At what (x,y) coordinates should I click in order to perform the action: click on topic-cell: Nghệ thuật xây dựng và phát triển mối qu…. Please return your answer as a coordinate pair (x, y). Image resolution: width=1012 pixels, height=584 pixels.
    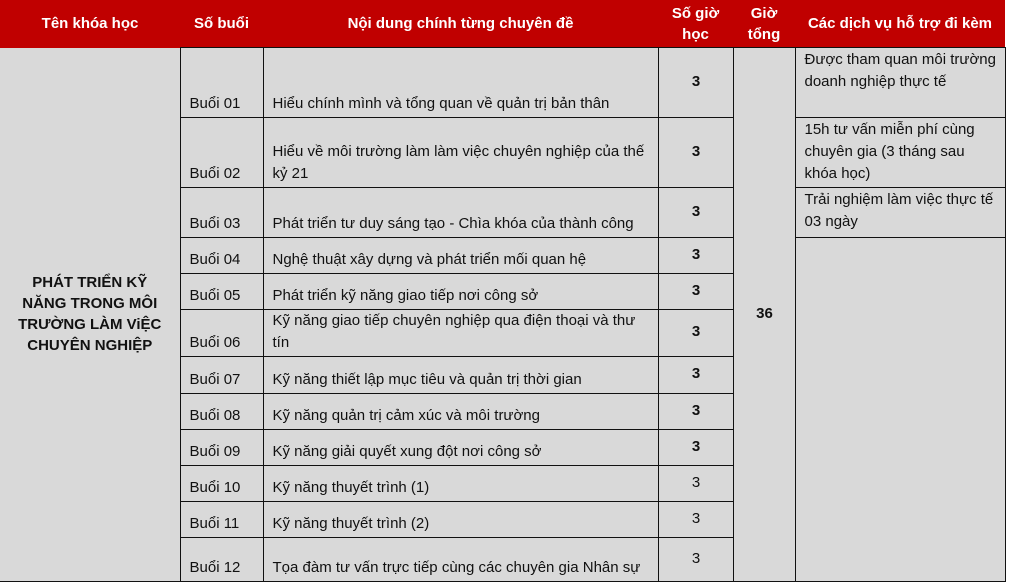
    Looking at the image, I should click on (460, 255).